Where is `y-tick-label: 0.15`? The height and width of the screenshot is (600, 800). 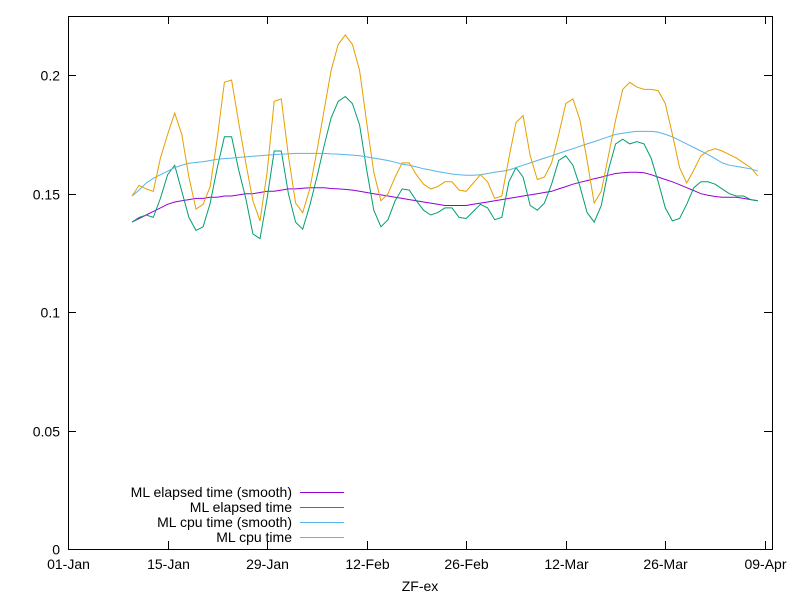 y-tick-label: 0.15 is located at coordinates (46, 195).